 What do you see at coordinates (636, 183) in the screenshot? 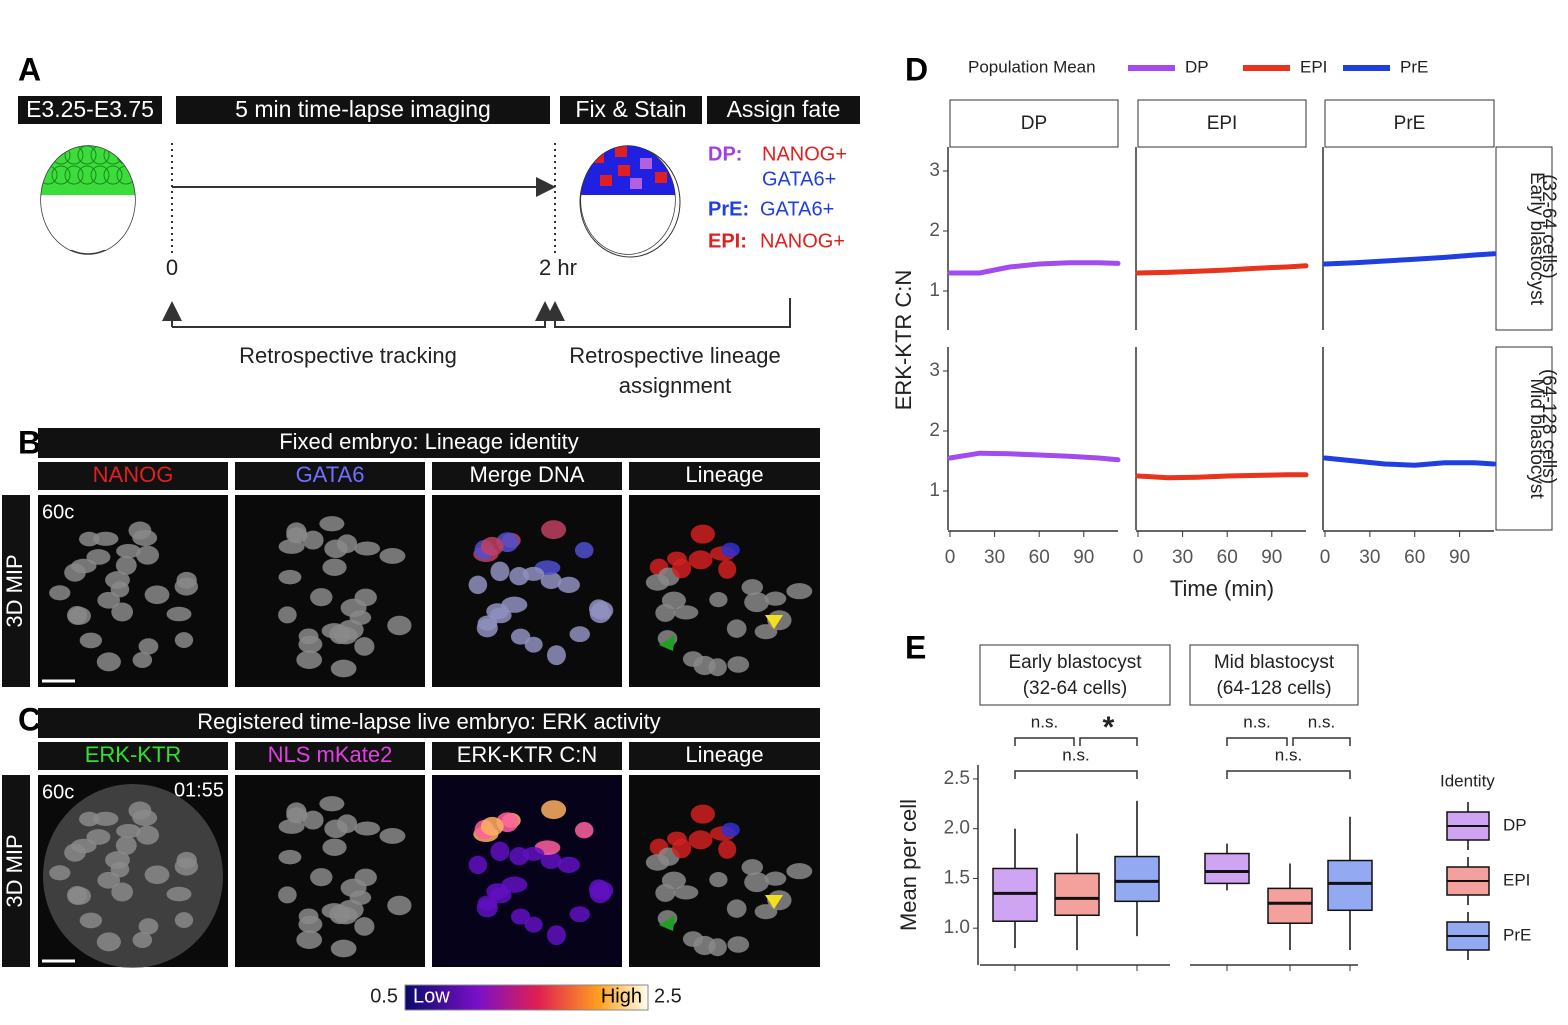
I see `cell` at bounding box center [636, 183].